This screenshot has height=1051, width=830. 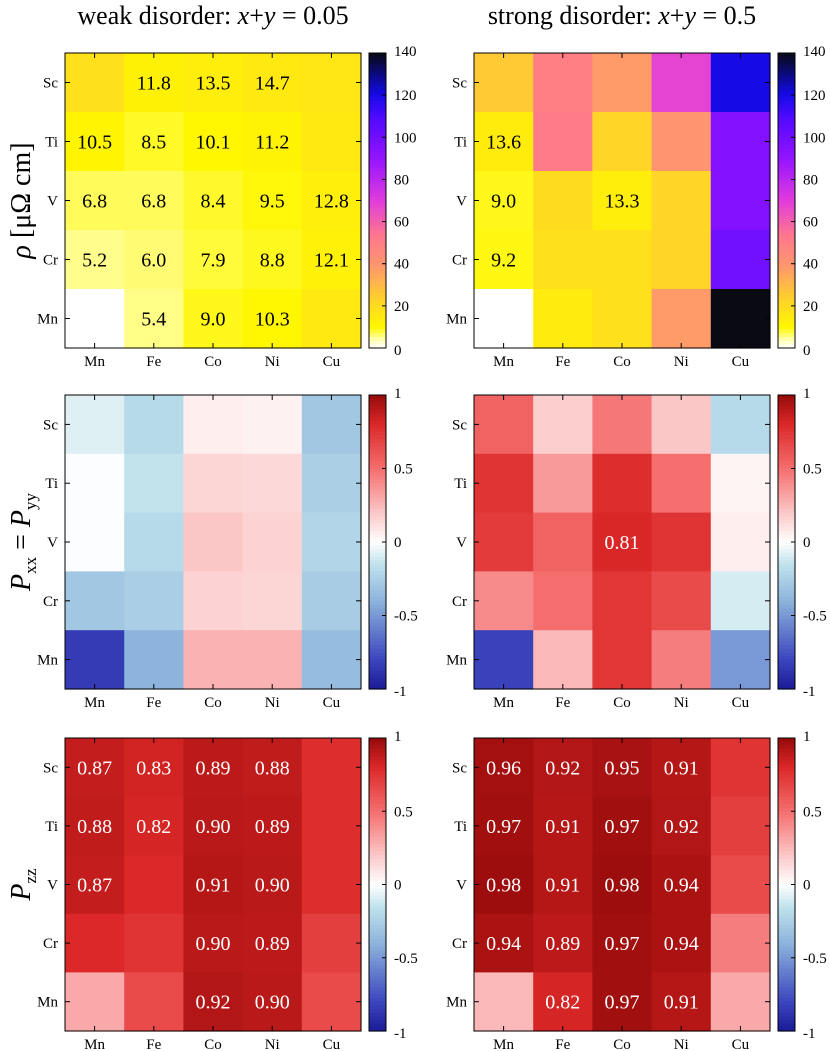 I want to click on cell-value-label: 0.82, so click(x=562, y=1003).